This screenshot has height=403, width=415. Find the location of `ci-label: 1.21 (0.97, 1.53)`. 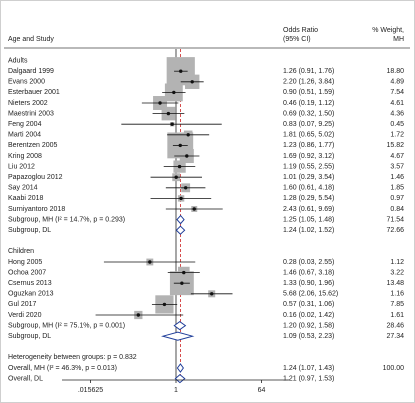

ci-label: 1.21 (0.97, 1.53) is located at coordinates (308, 378).